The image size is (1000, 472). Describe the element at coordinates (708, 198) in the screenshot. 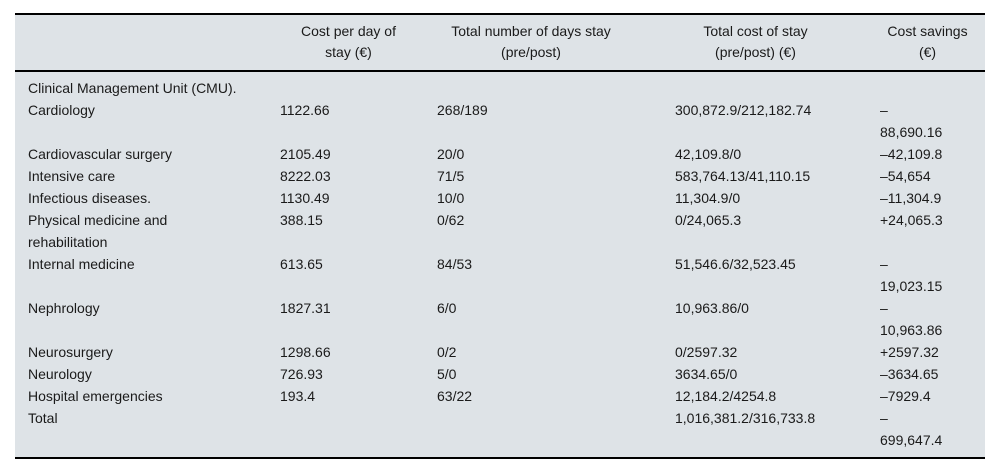

I see `total-cost-cell: 11,304.9/0` at that location.